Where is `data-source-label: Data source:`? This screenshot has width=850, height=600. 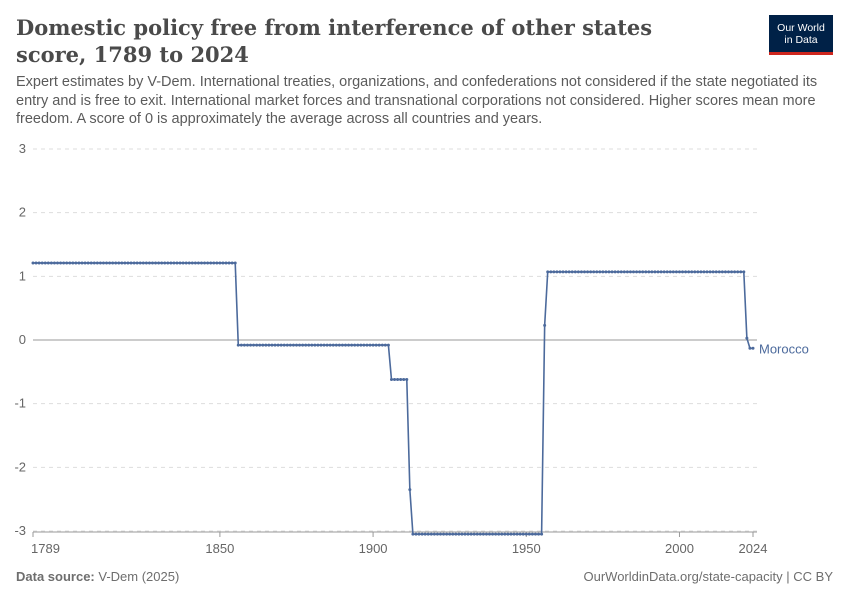 data-source-label: Data source: is located at coordinates (55, 576).